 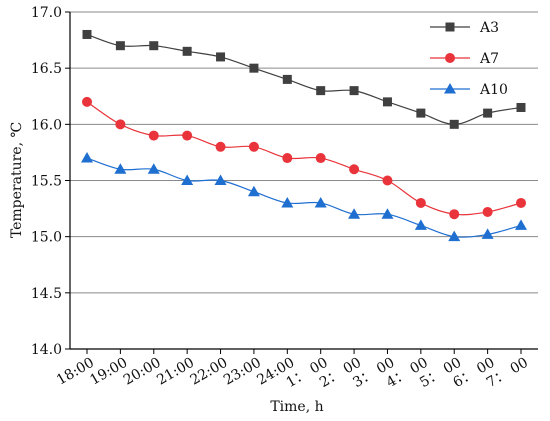 I want to click on x-tick-label: 21:00, so click(x=175, y=372).